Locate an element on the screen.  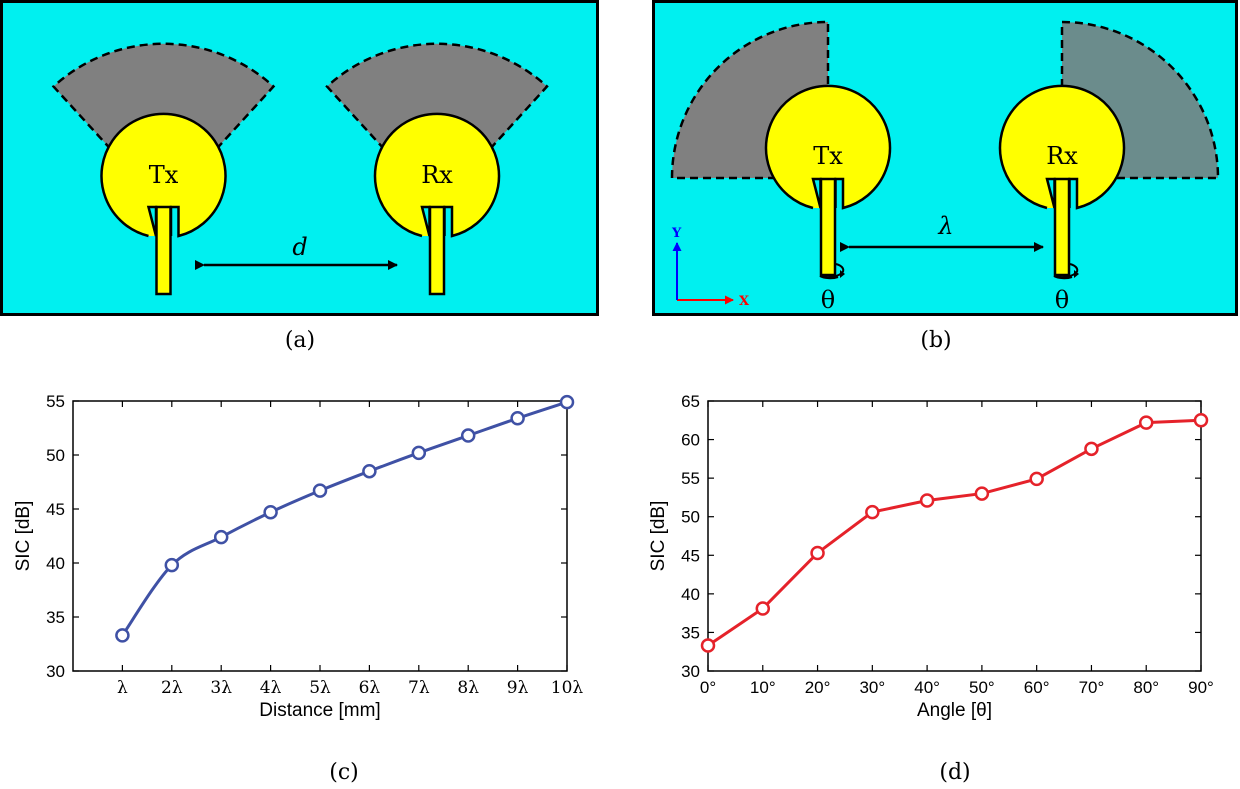
caption-c: (c) is located at coordinates (344, 772).